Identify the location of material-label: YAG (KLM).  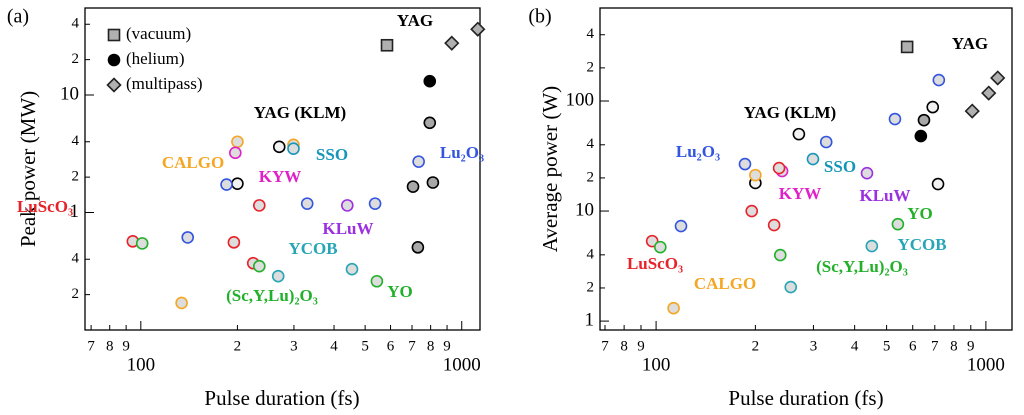
(790, 112).